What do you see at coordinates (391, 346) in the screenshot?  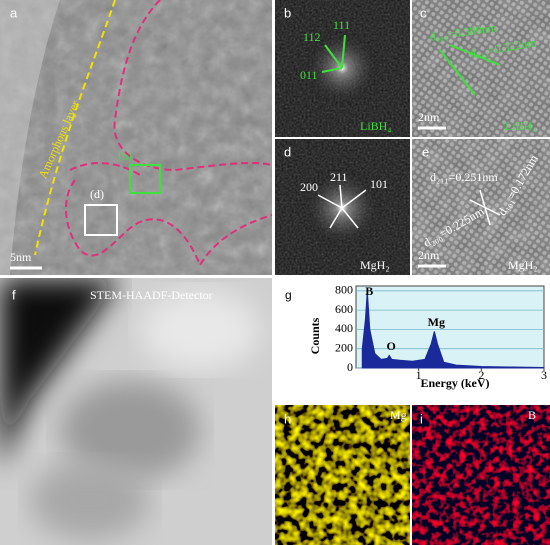 I see `peak-label: O` at bounding box center [391, 346].